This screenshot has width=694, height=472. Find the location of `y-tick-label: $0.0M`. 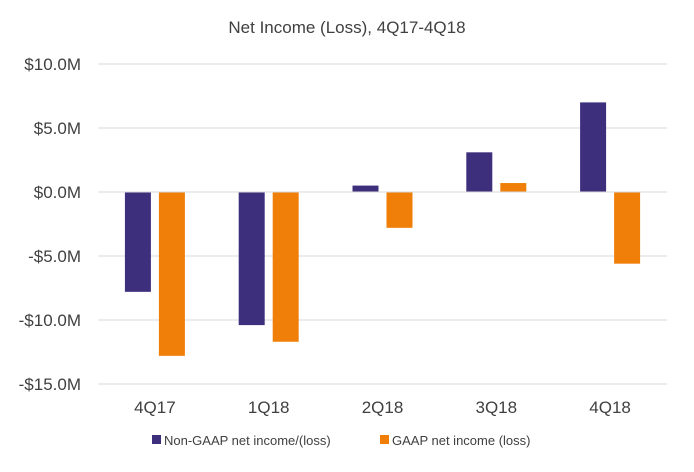

y-tick-label: $0.0M is located at coordinates (57, 192).